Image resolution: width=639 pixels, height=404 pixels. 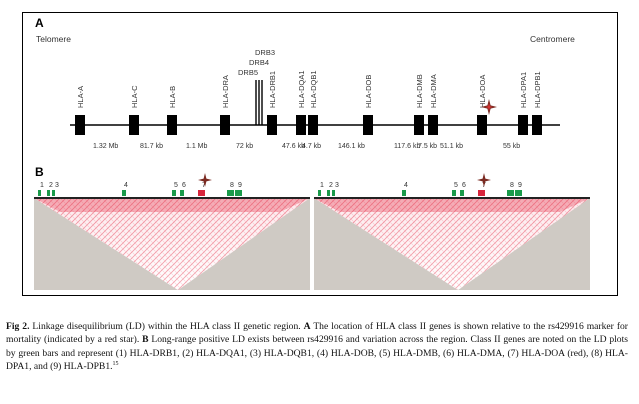 I want to click on star-right-icon, so click(x=484, y=180).